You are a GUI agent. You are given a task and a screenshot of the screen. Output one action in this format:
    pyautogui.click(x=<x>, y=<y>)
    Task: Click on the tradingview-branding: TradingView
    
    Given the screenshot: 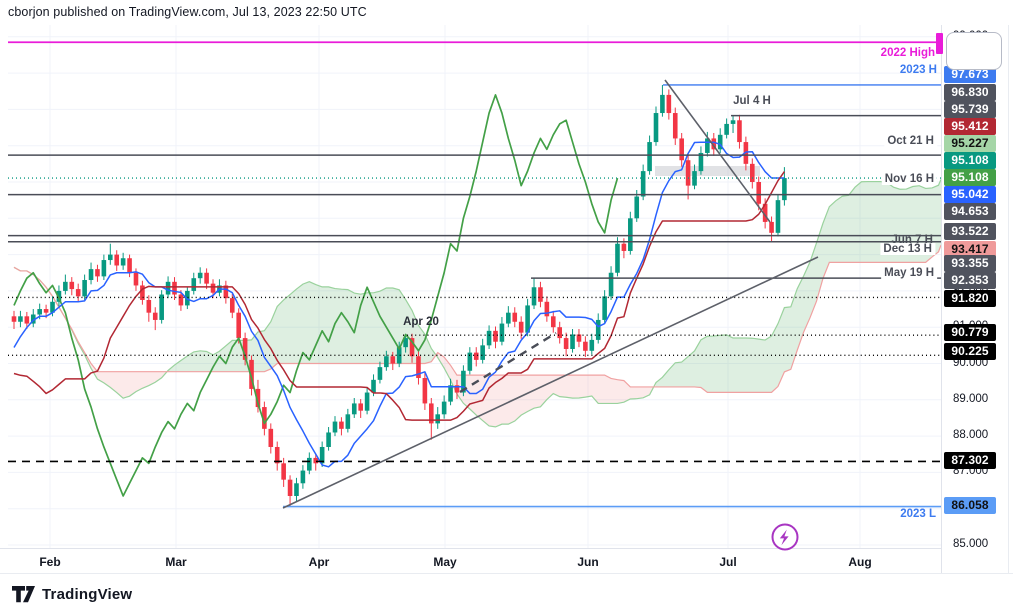 What is the action you would take?
    pyautogui.click(x=72, y=594)
    